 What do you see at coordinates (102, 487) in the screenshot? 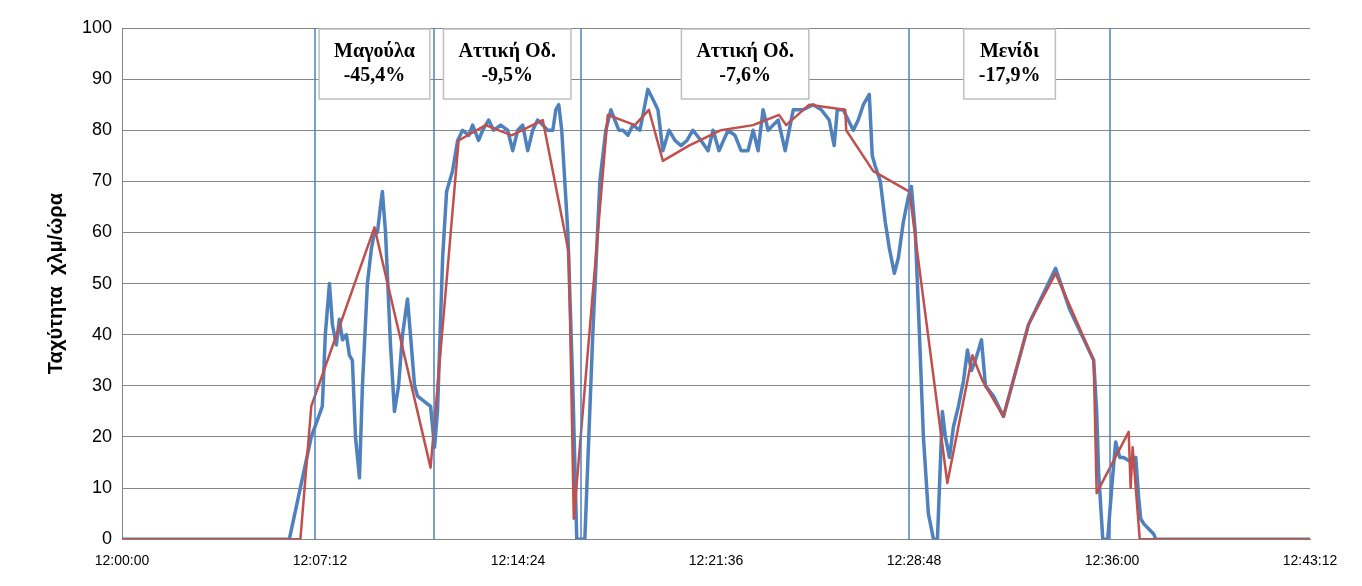
I see `y-tick-label: 10` at bounding box center [102, 487].